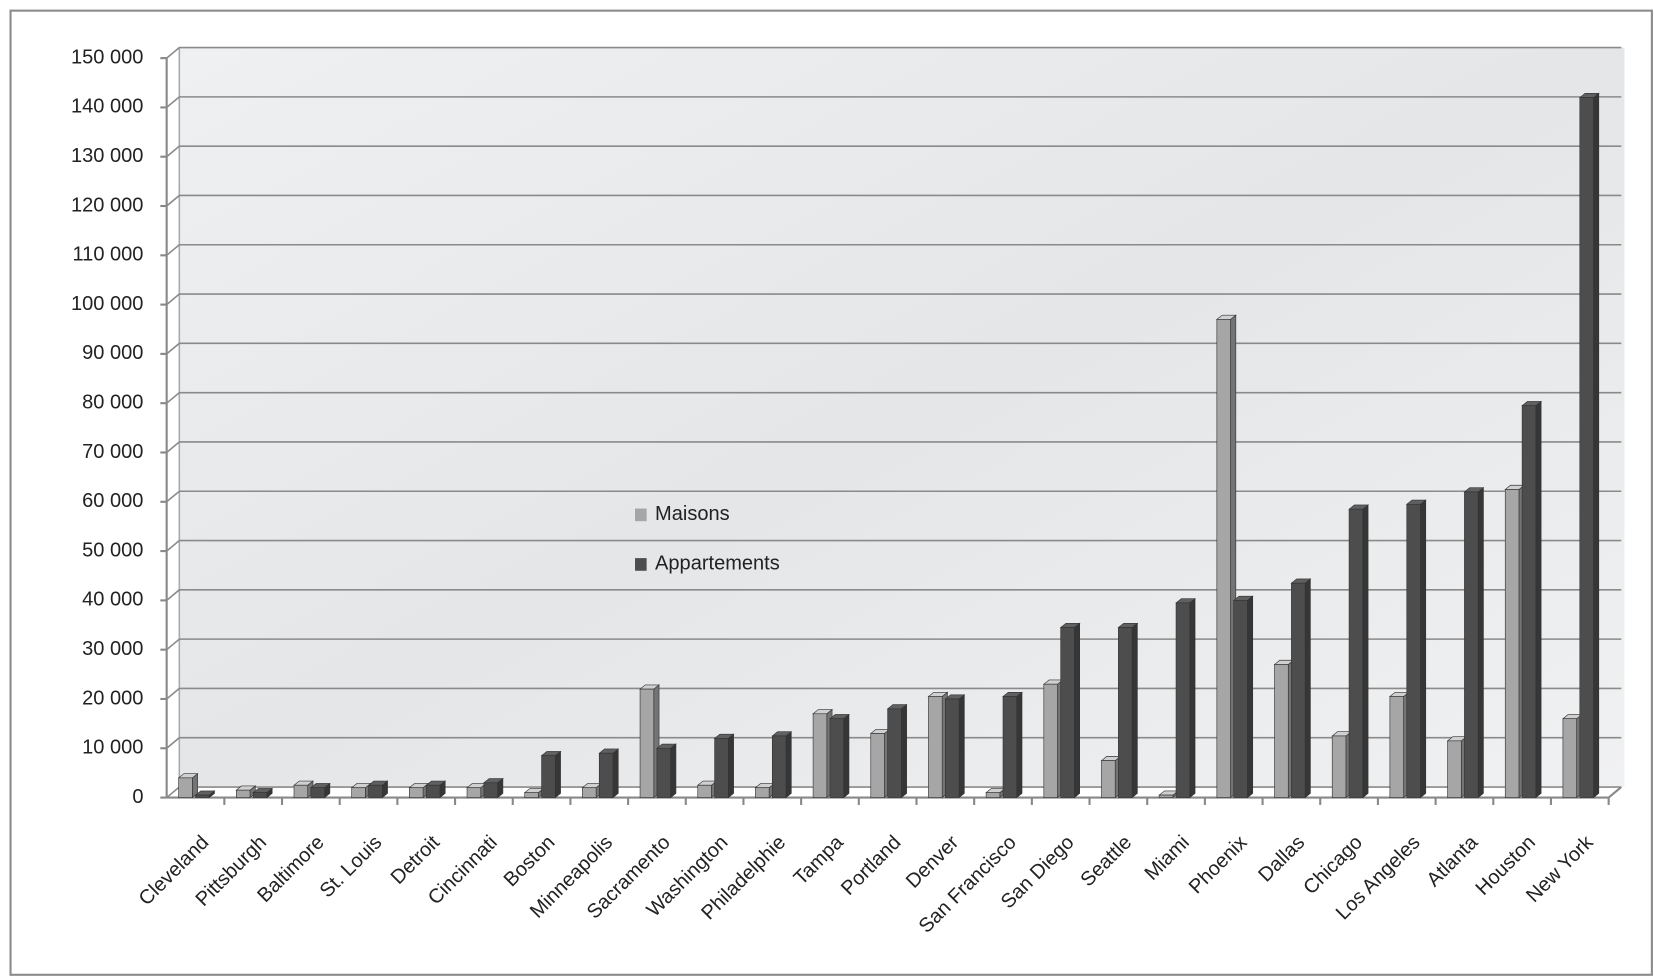 This screenshot has width=1654, height=977. What do you see at coordinates (112, 600) in the screenshot?
I see `y-tick-label: 40 000` at bounding box center [112, 600].